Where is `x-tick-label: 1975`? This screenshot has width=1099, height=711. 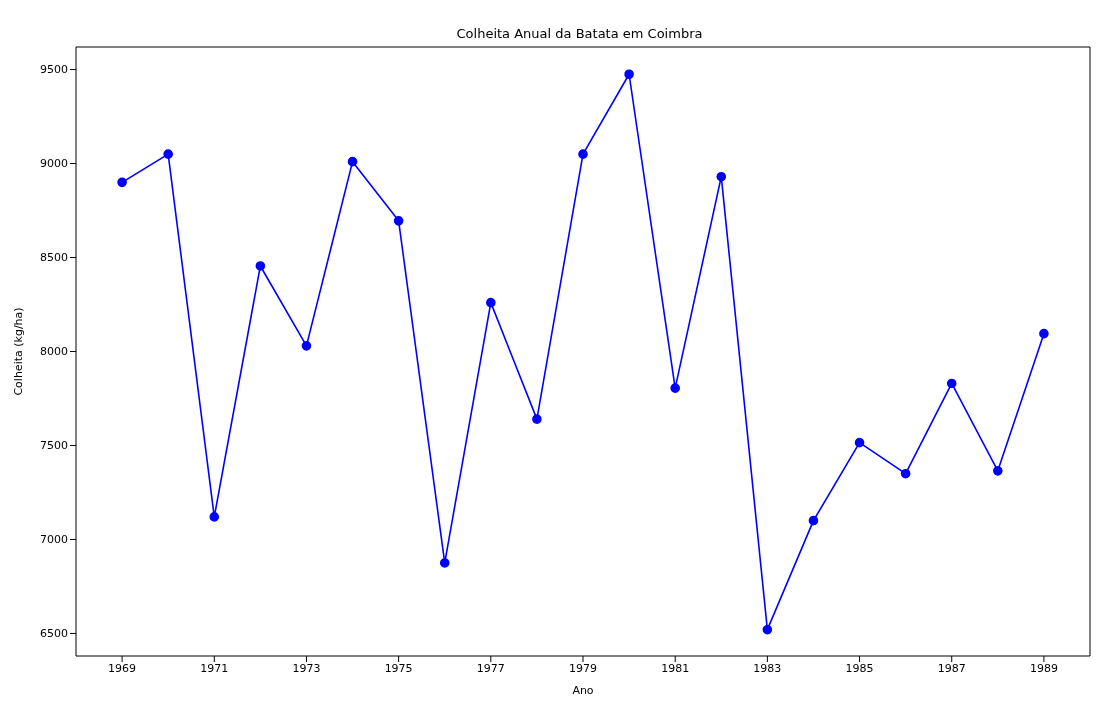 x-tick-label: 1975 is located at coordinates (398, 668).